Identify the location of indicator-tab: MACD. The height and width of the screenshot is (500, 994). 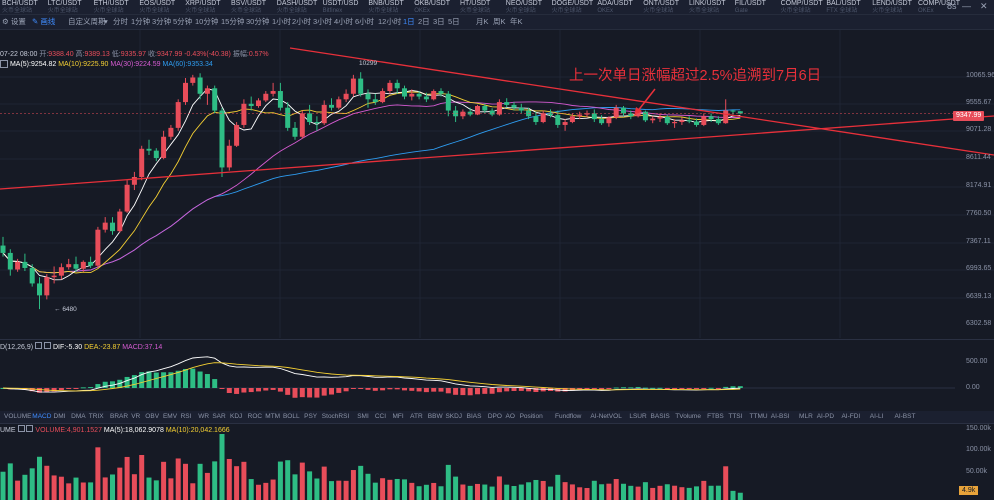
(42, 416).